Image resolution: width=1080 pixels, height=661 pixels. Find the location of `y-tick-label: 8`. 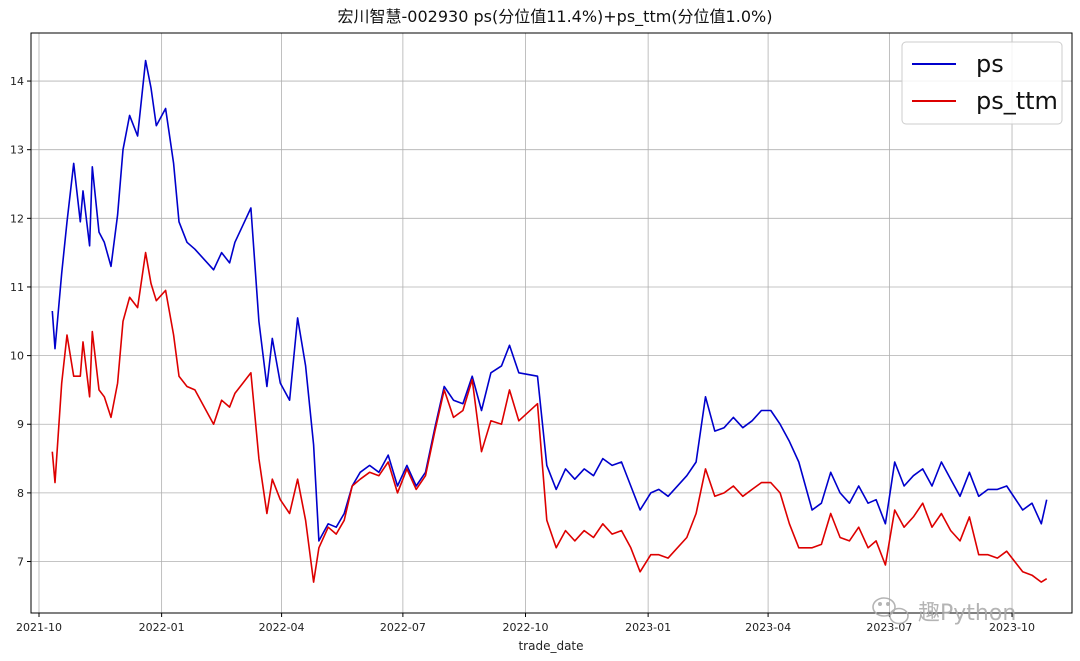

y-tick-label: 8 is located at coordinates (20, 493).